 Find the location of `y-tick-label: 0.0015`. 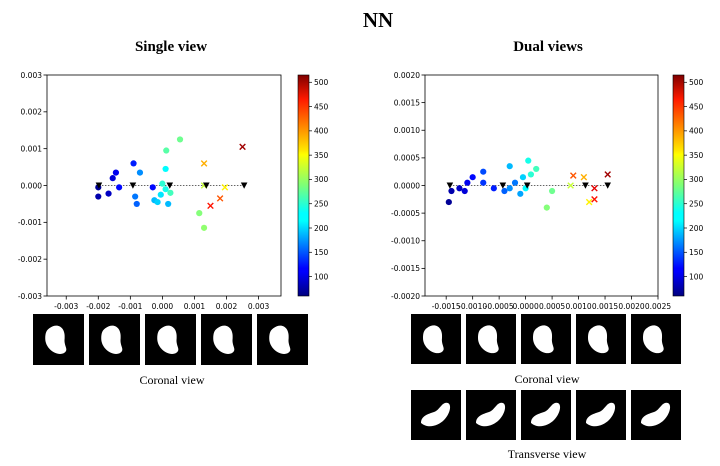

y-tick-label: 0.0015 is located at coordinates (407, 102).